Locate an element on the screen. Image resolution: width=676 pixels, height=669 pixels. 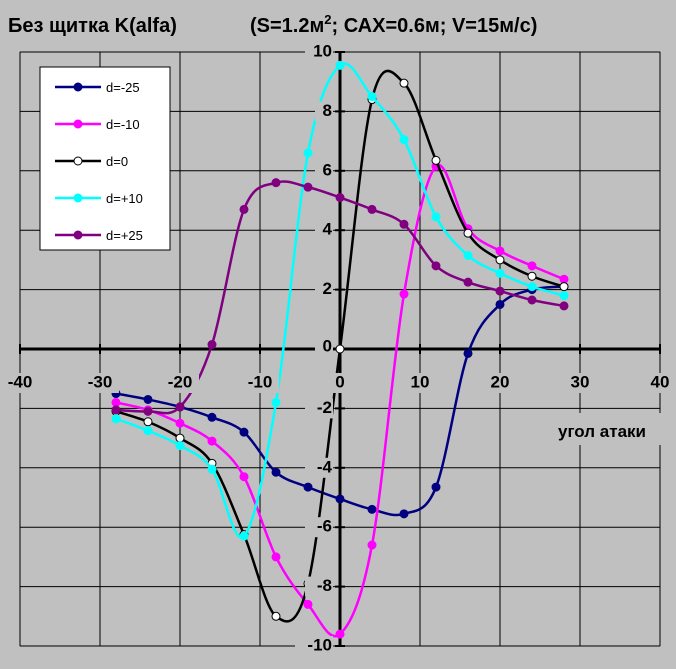
x-axis-title: угол атаки is located at coordinates (596, 429).